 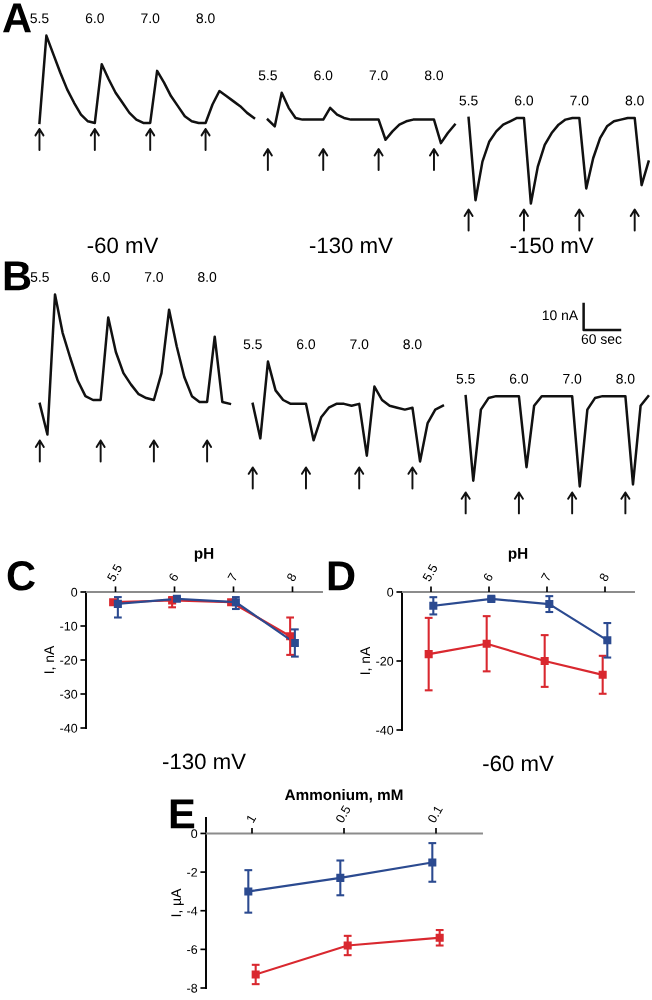 What do you see at coordinates (552, 245) in the screenshot?
I see `text: -150 mV` at bounding box center [552, 245].